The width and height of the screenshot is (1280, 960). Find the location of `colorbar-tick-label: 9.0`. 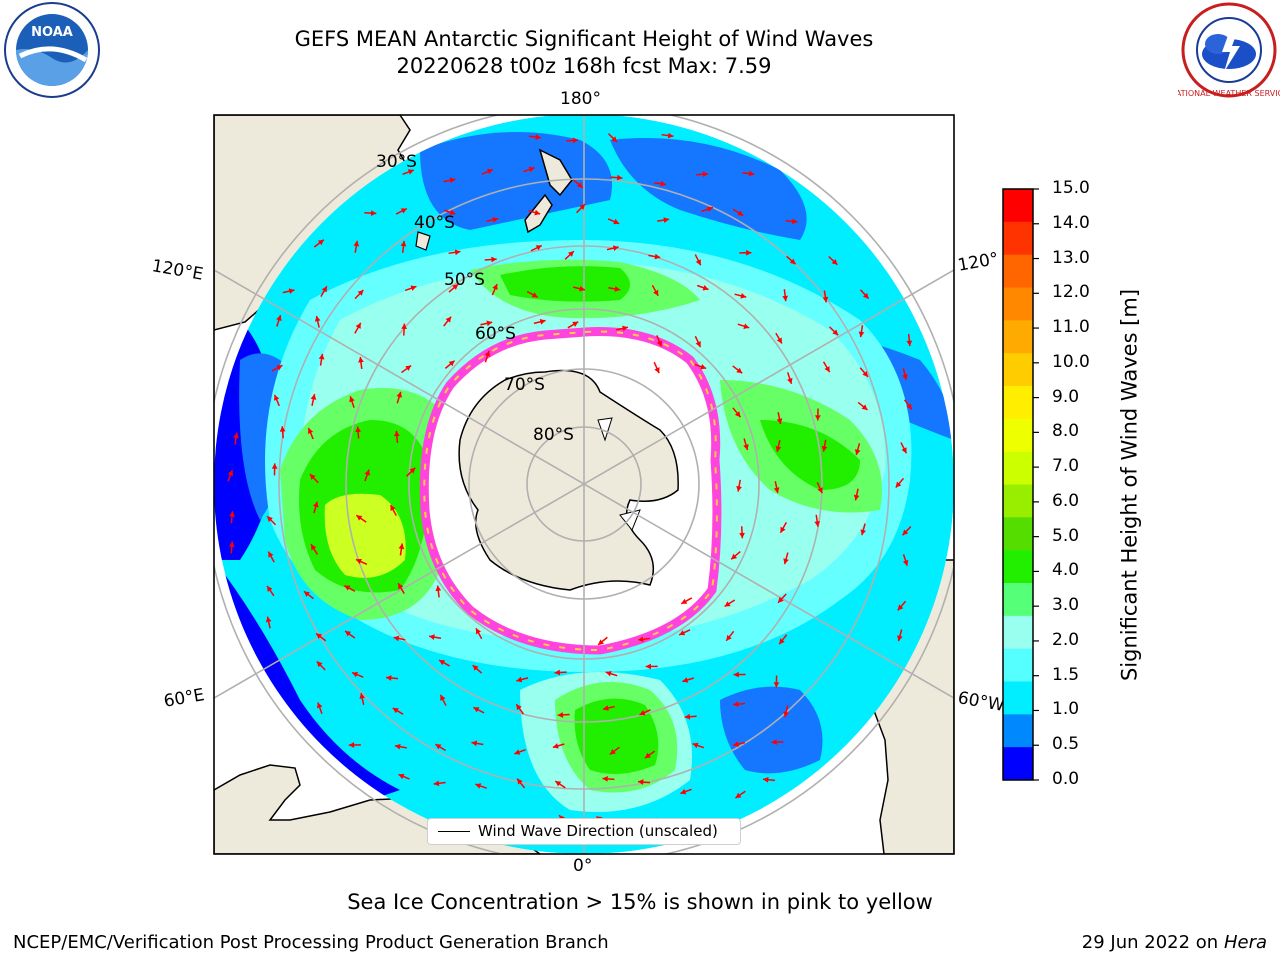

colorbar-tick-label: 9.0 is located at coordinates (1066, 396).